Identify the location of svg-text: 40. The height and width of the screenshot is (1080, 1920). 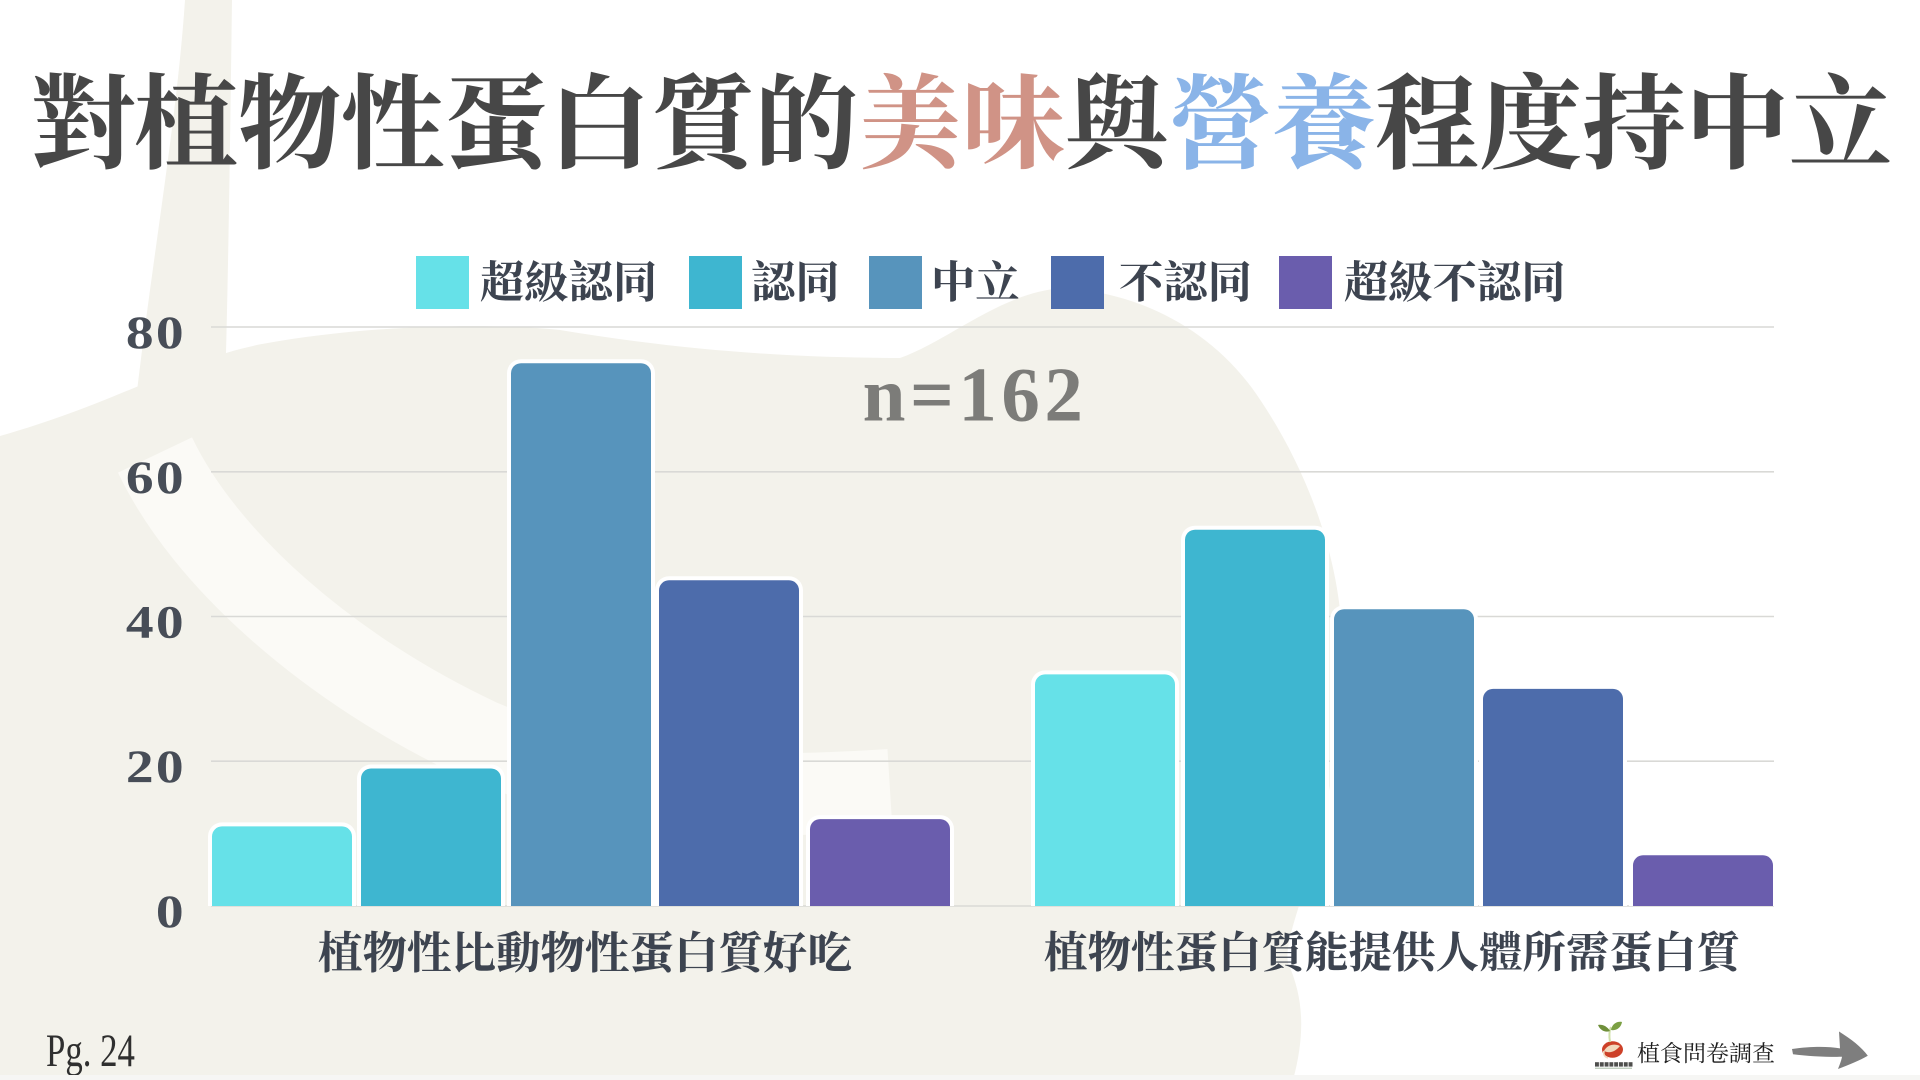
(156, 622).